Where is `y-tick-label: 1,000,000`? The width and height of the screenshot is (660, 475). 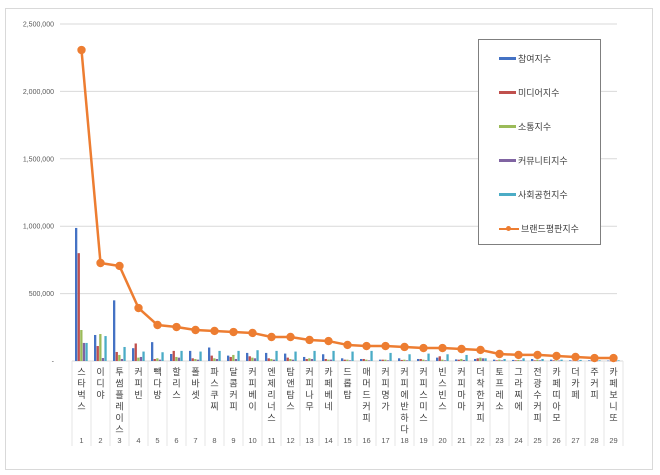
y-tick-label: 1,000,000 is located at coordinates (38, 227).